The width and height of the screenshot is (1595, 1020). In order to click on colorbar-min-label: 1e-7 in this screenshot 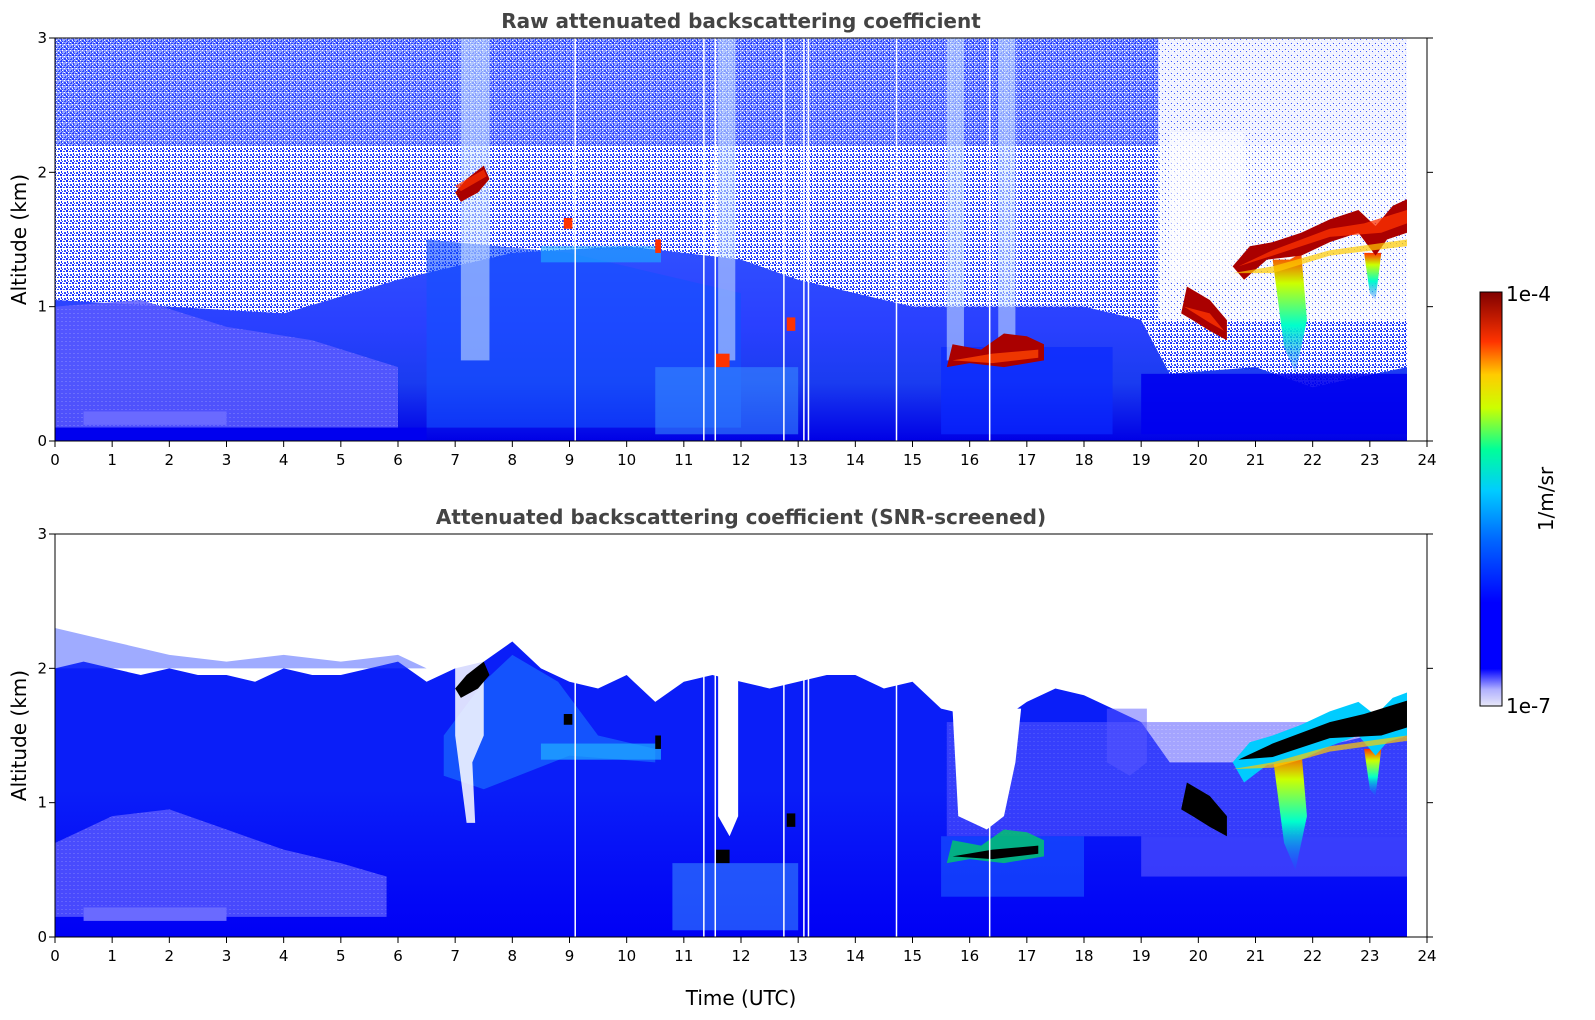, I will do `click(1528, 706)`.